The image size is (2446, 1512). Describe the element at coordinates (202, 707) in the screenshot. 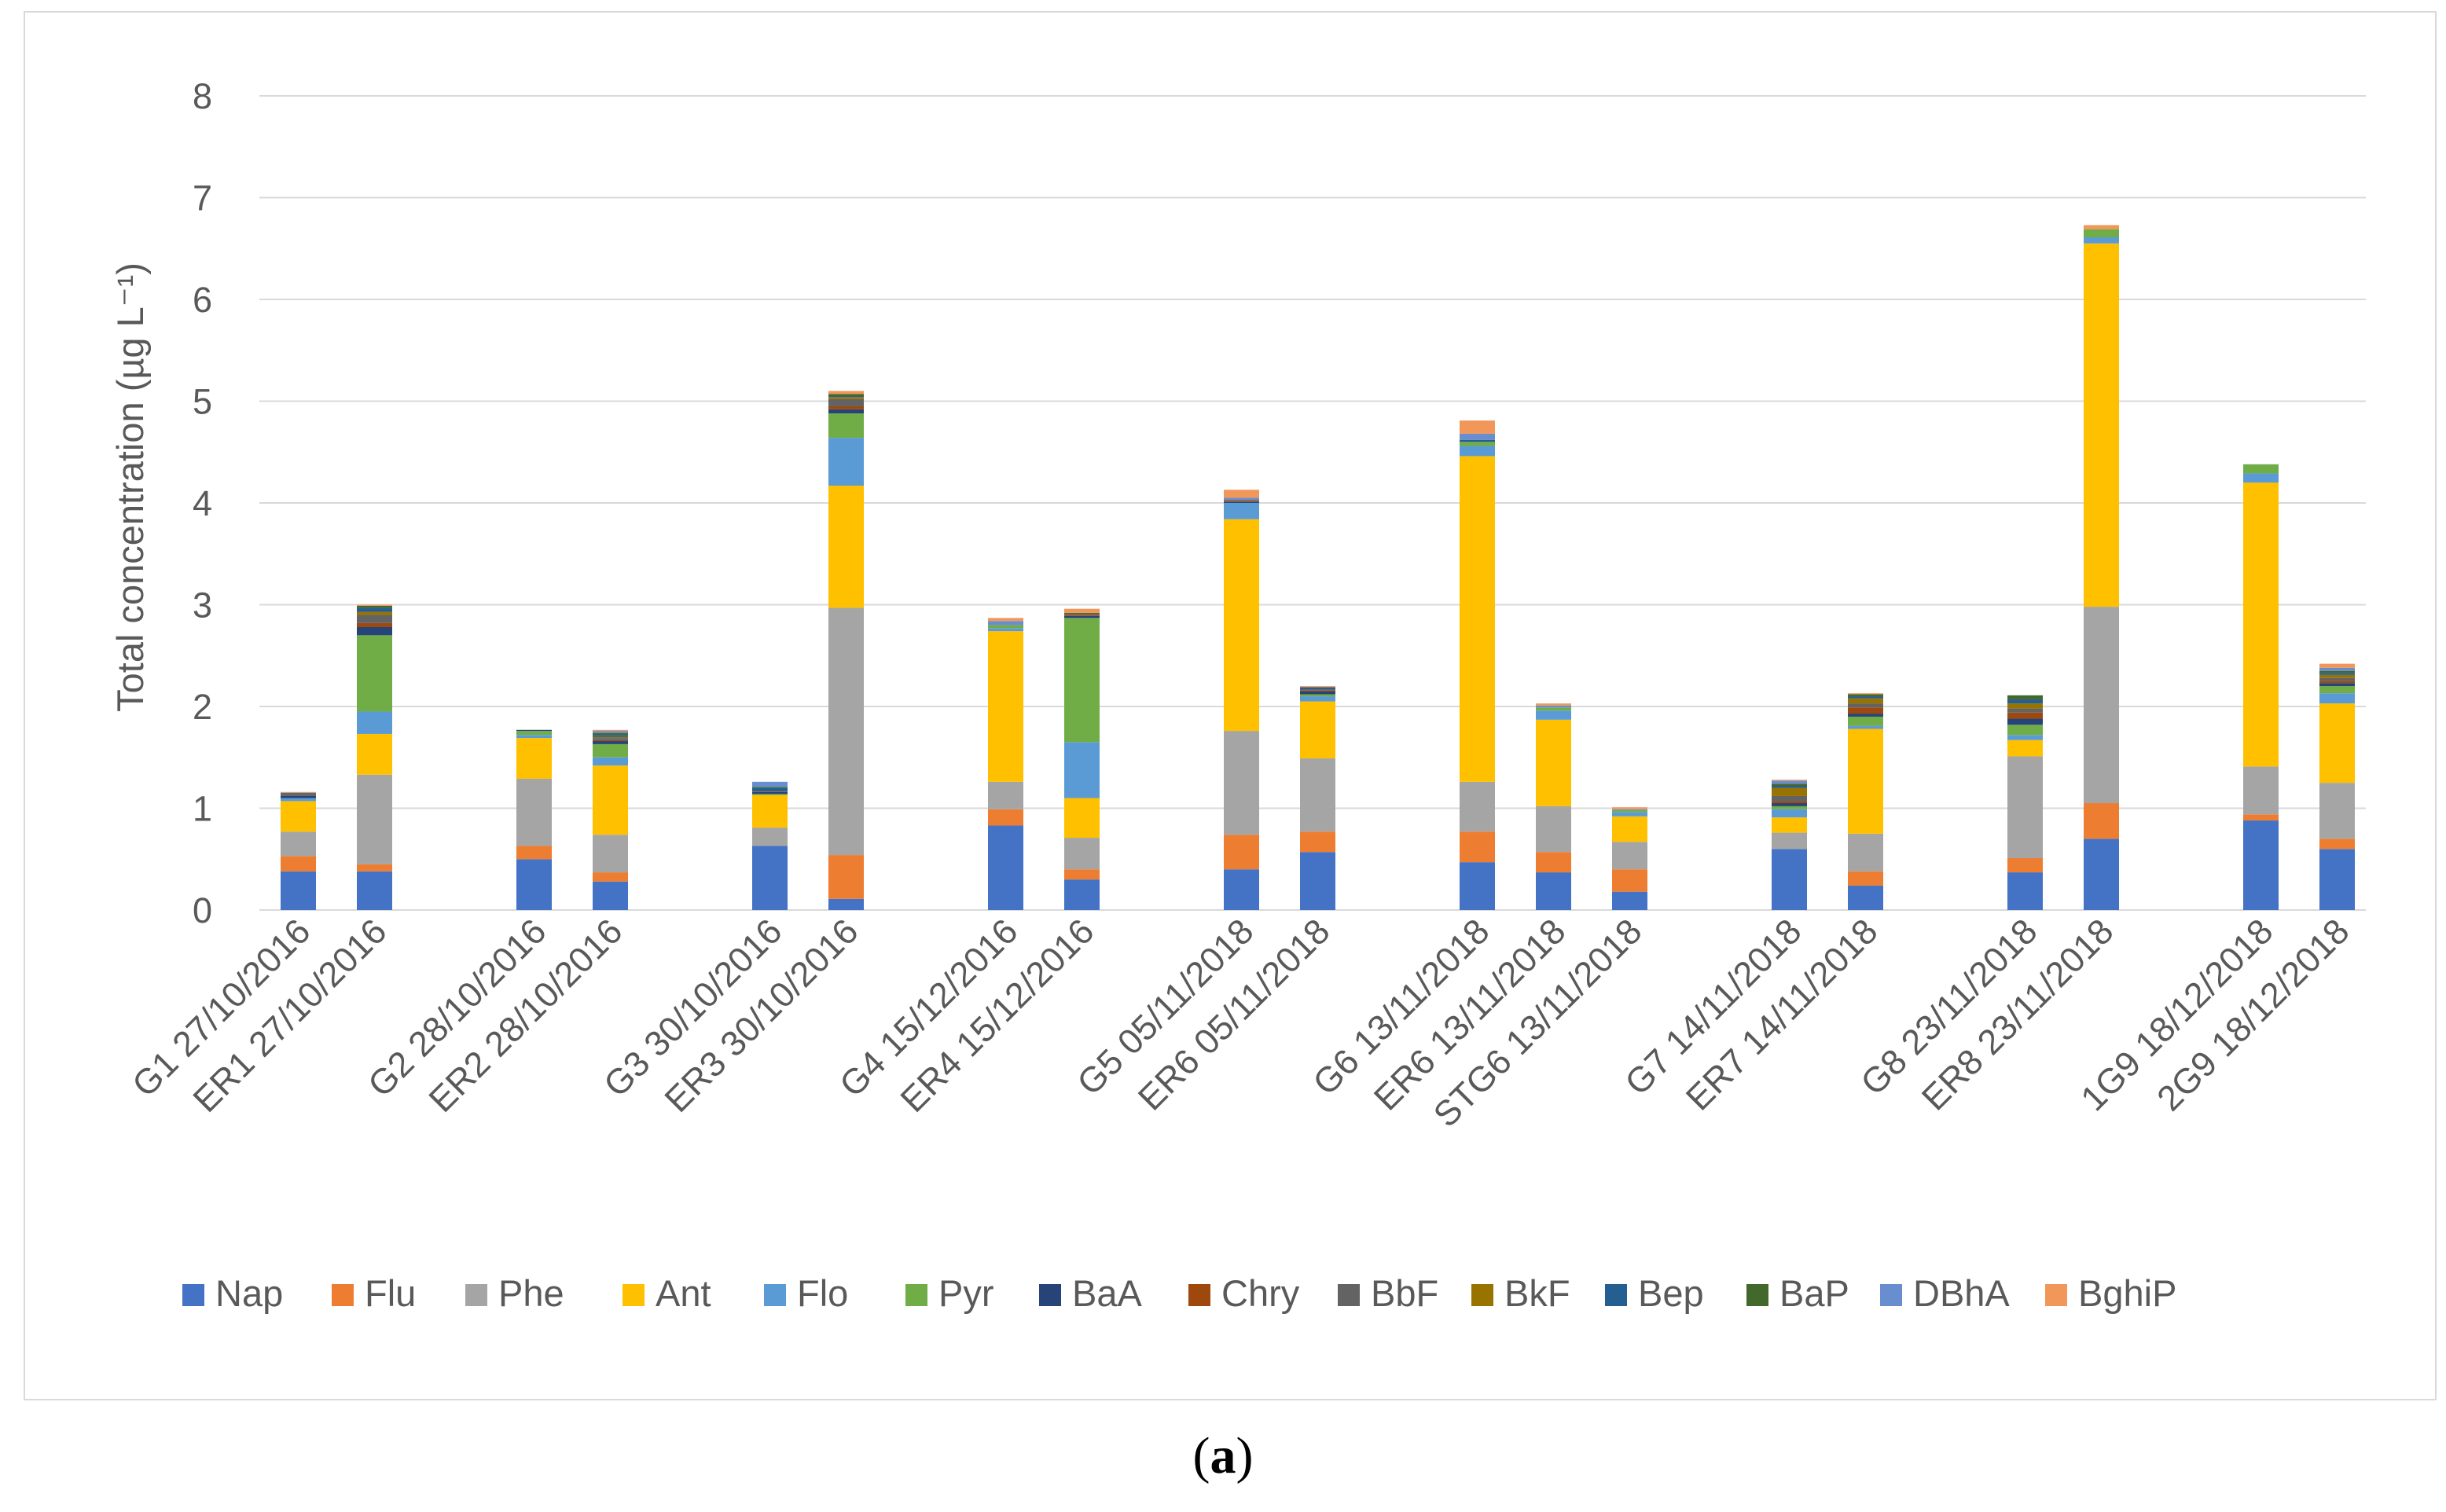

I see `y-tick-label: 2` at that location.